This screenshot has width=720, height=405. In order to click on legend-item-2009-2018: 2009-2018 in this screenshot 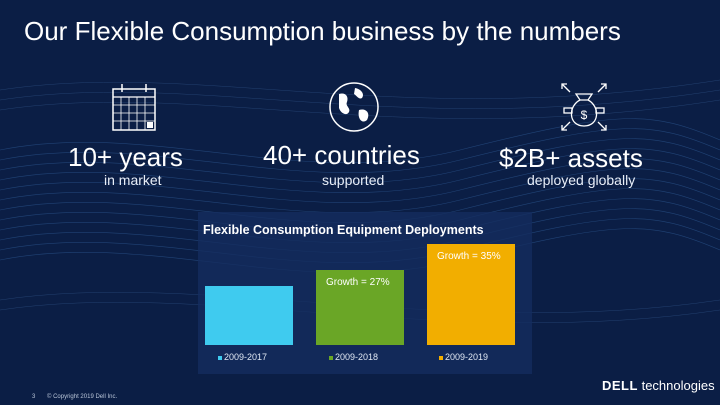, I will do `click(353, 357)`.